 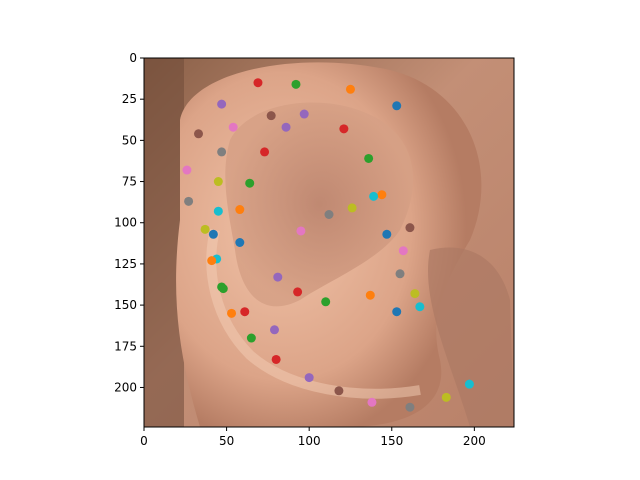 I want to click on y-tick-label: 150, so click(x=125, y=305).